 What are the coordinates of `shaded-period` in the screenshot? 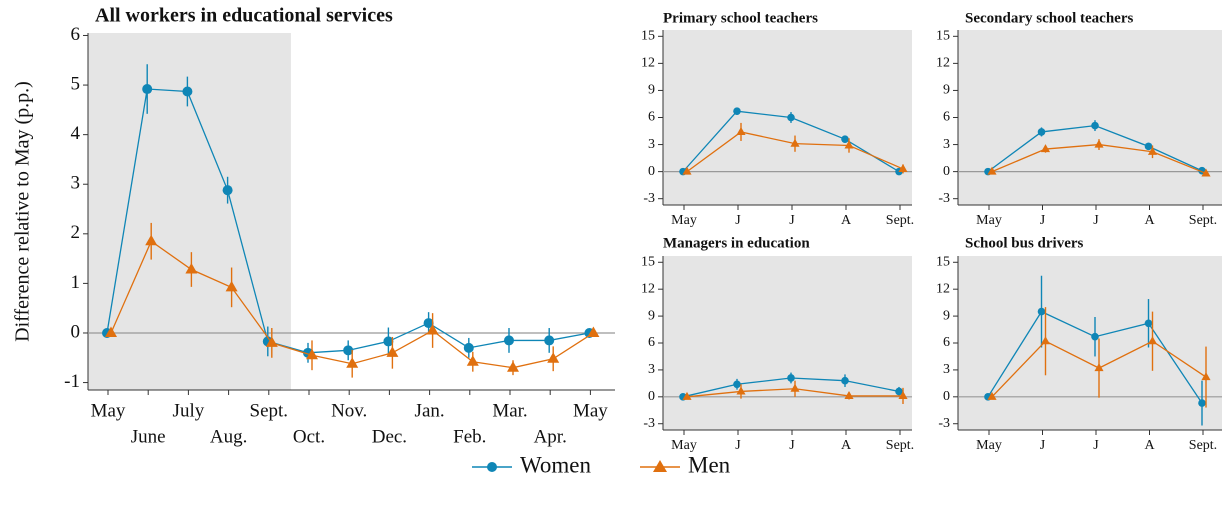 It's located at (189, 211).